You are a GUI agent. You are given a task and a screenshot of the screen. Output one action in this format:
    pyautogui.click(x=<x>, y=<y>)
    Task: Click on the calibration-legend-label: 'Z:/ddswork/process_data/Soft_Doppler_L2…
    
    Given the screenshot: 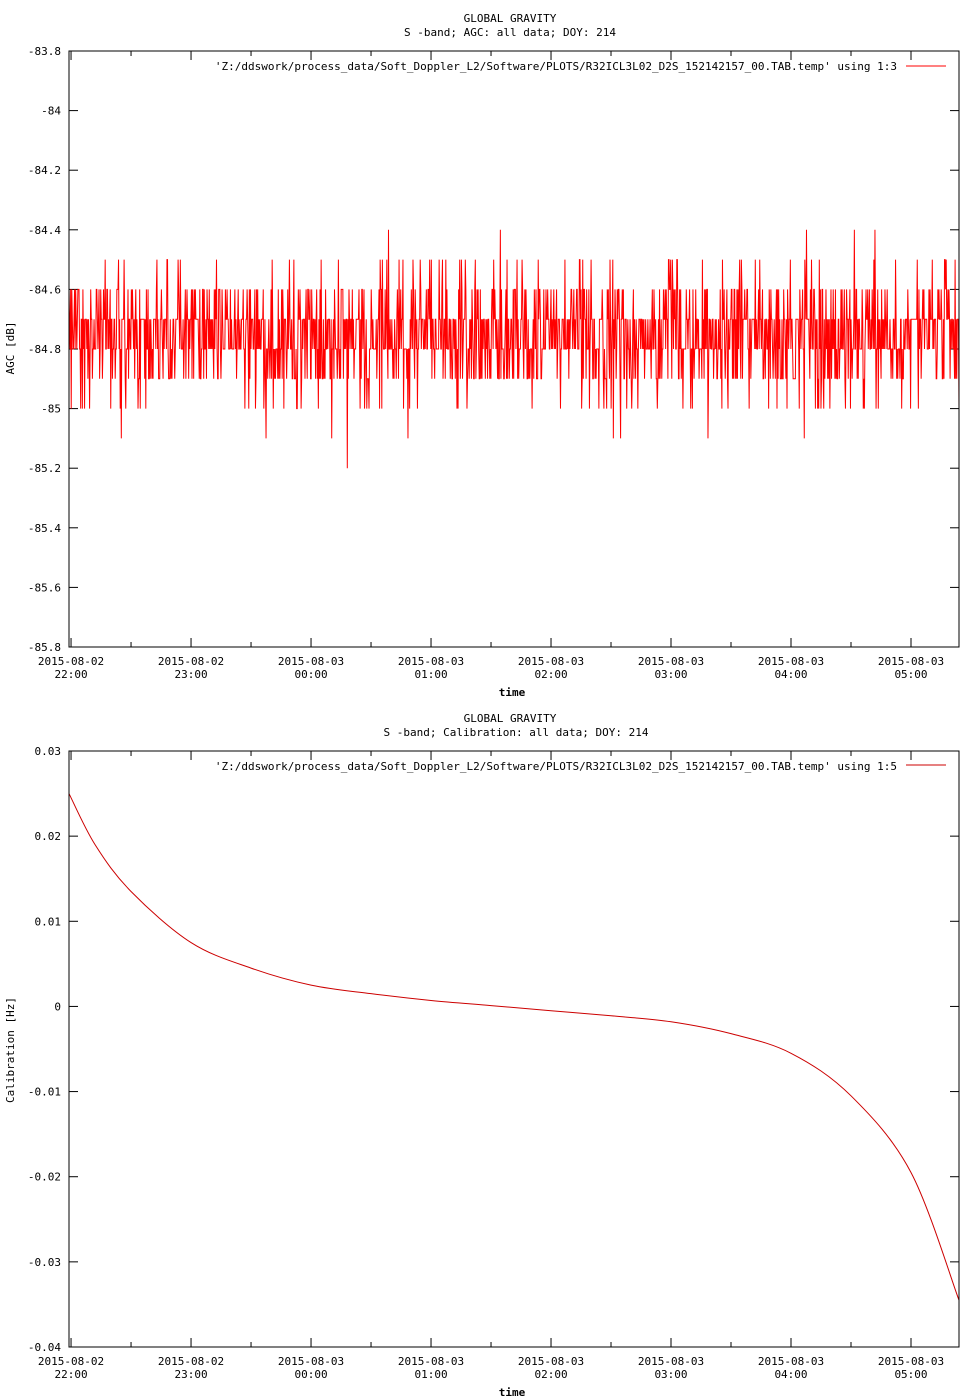 What is the action you would take?
    pyautogui.click(x=556, y=766)
    